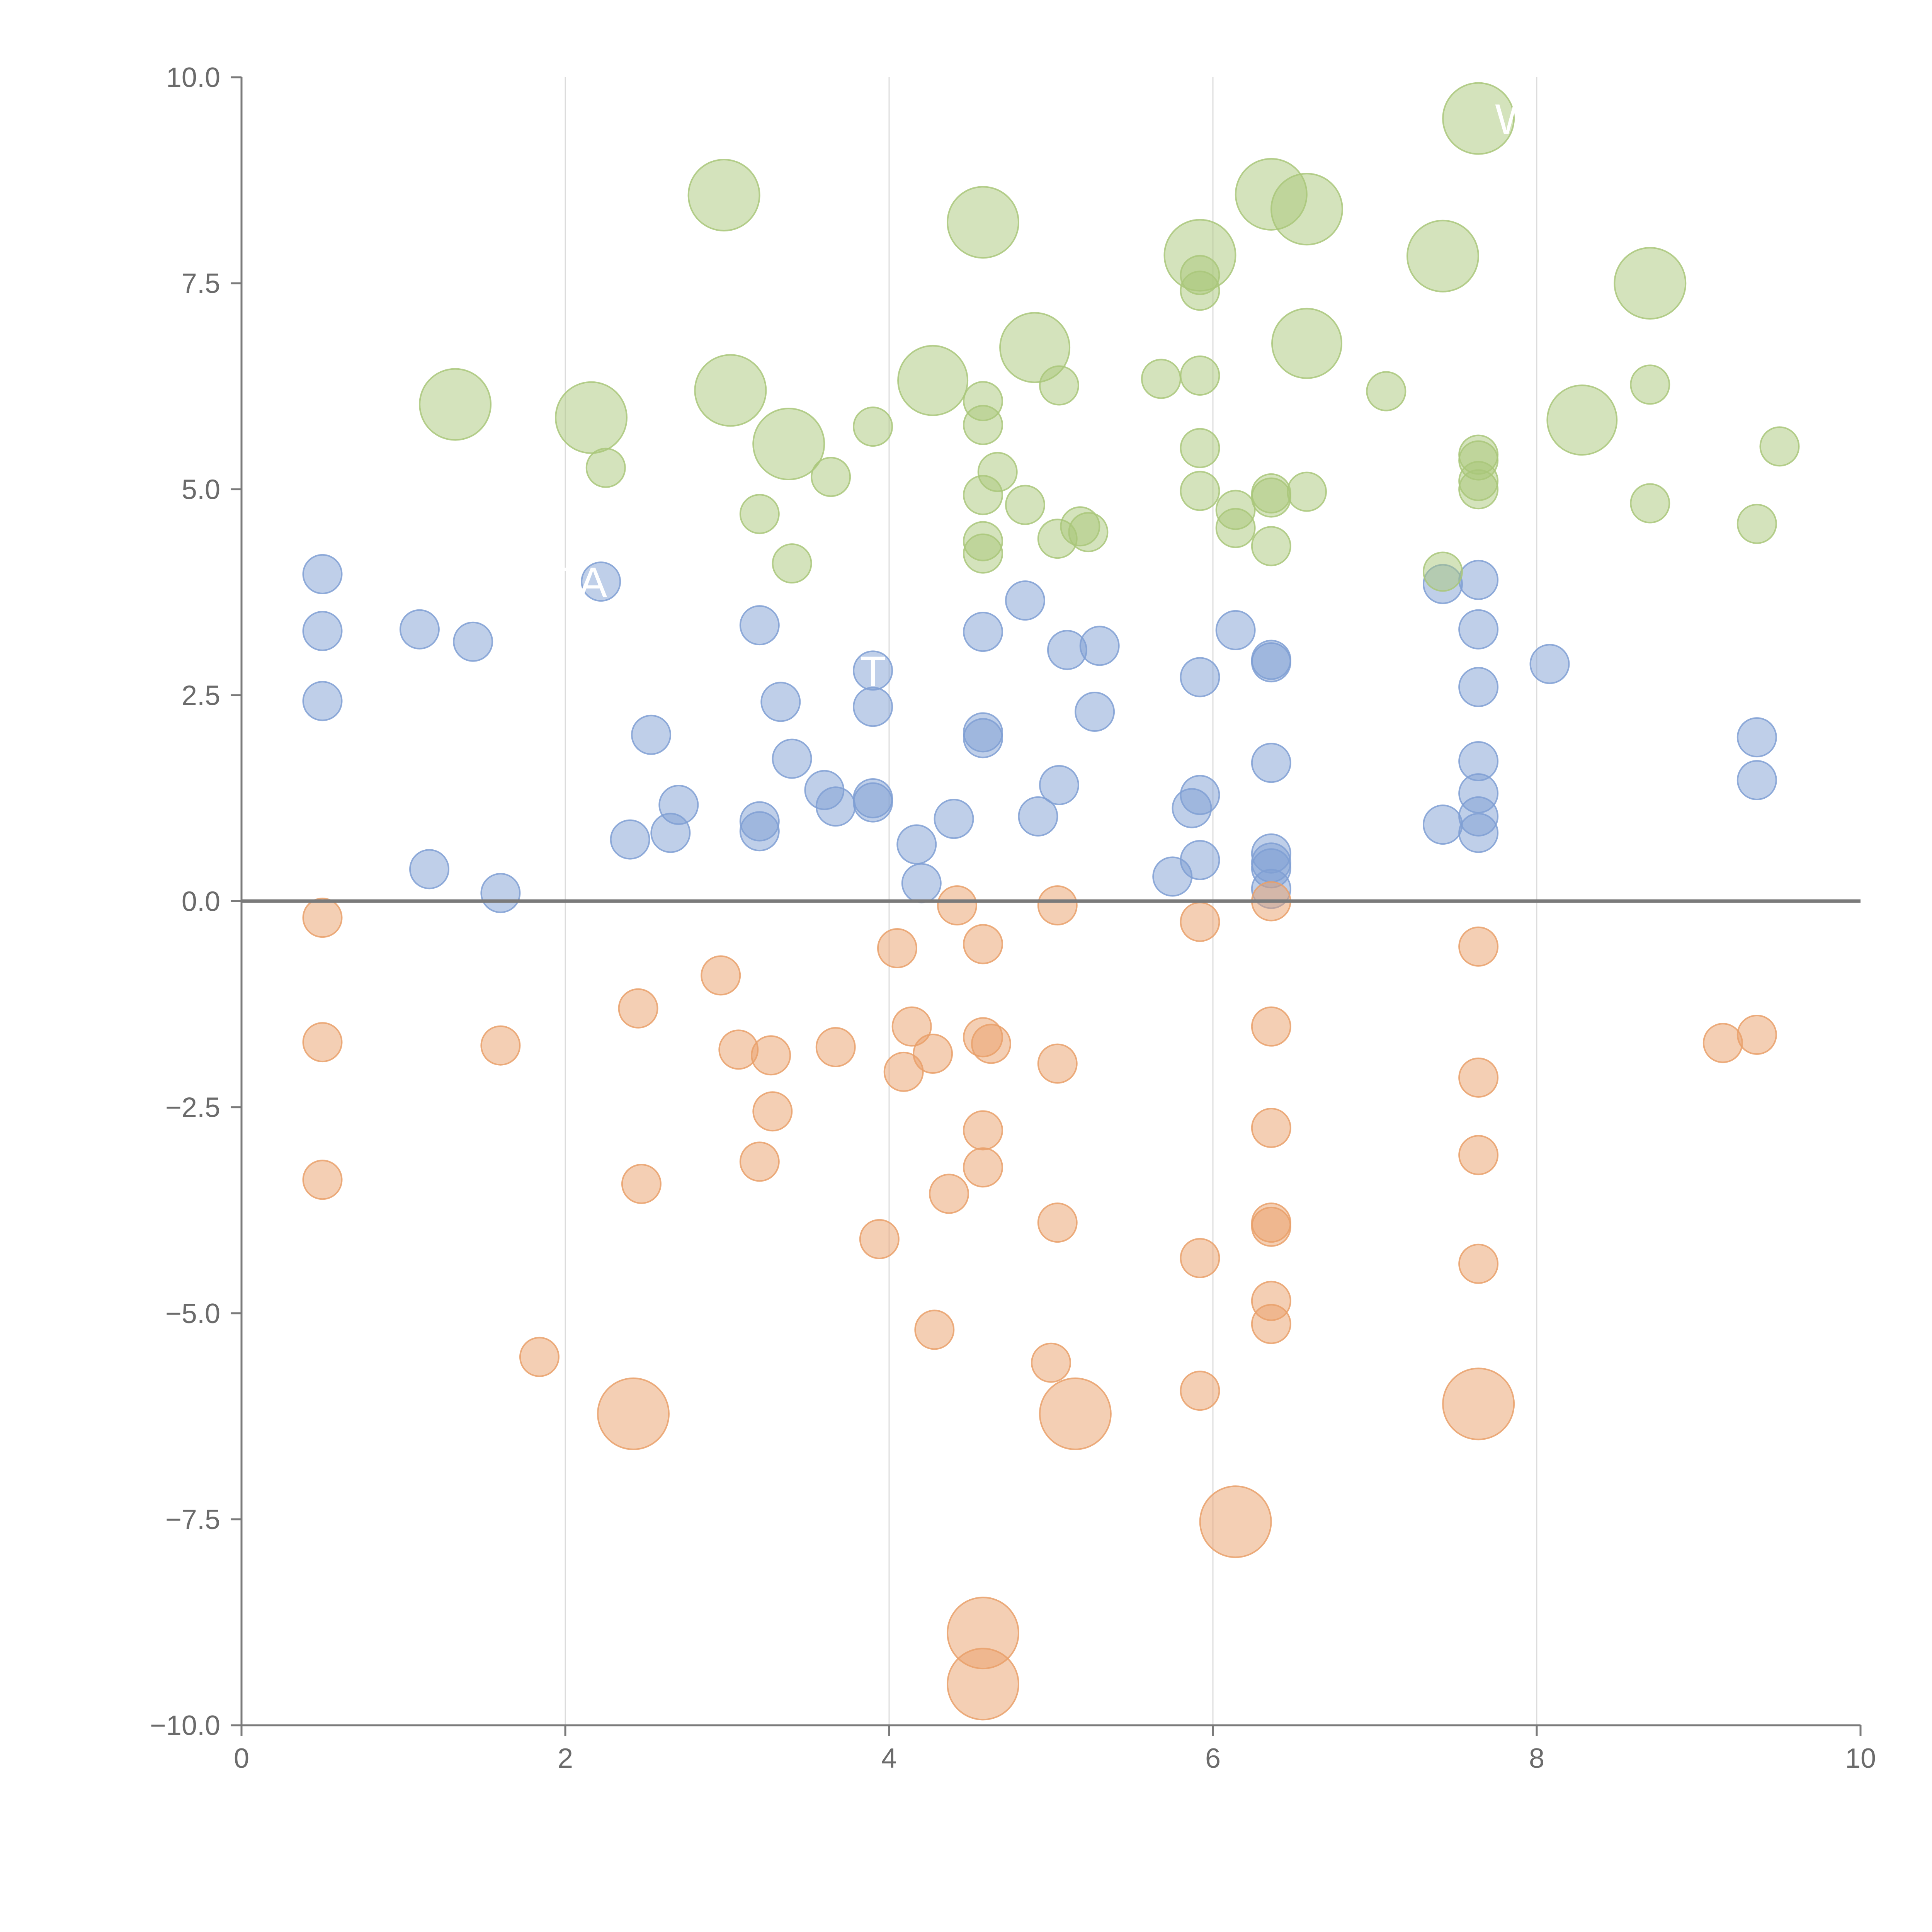  I want to click on bubble-label: TA, so click(581, 582).